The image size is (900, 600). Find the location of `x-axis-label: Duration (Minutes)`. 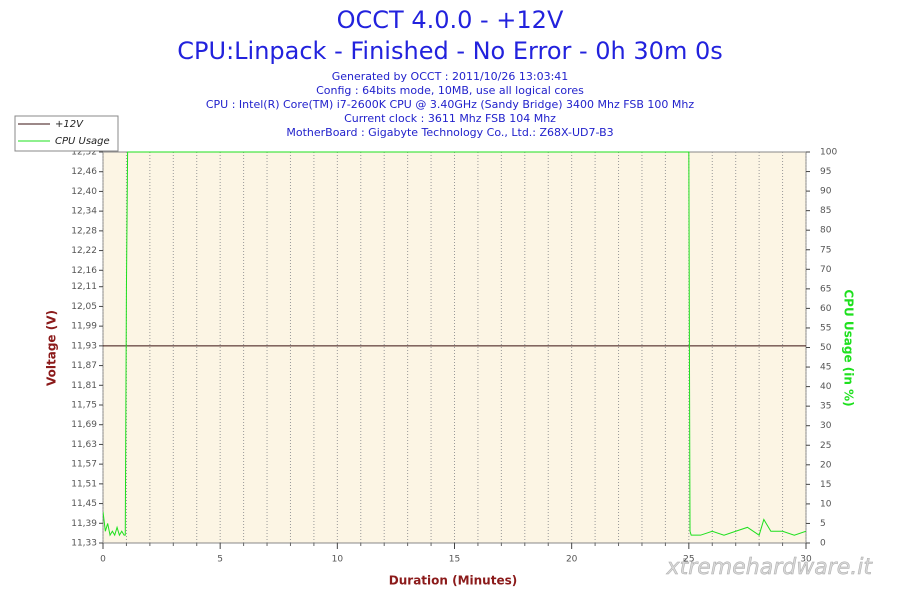

x-axis-label: Duration (Minutes) is located at coordinates (453, 581).